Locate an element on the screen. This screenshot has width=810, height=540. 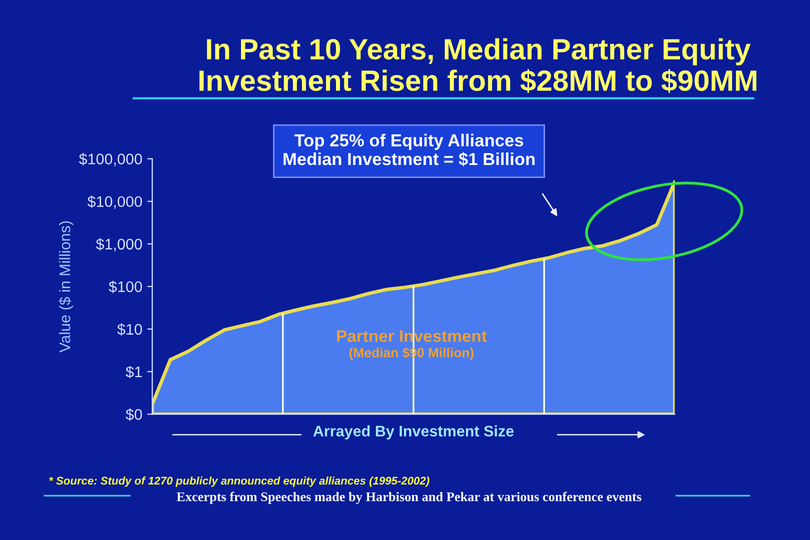
y-tick-label: $1,000 is located at coordinates (119, 245).